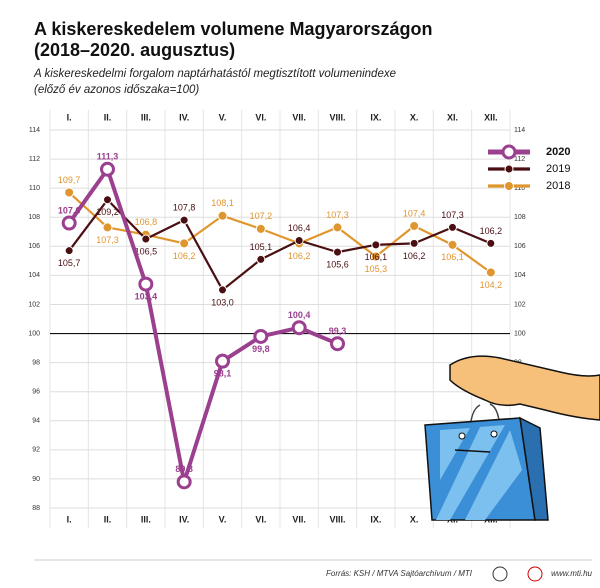  Describe the element at coordinates (108, 157) in the screenshot. I see `data-label: 111,3` at that location.